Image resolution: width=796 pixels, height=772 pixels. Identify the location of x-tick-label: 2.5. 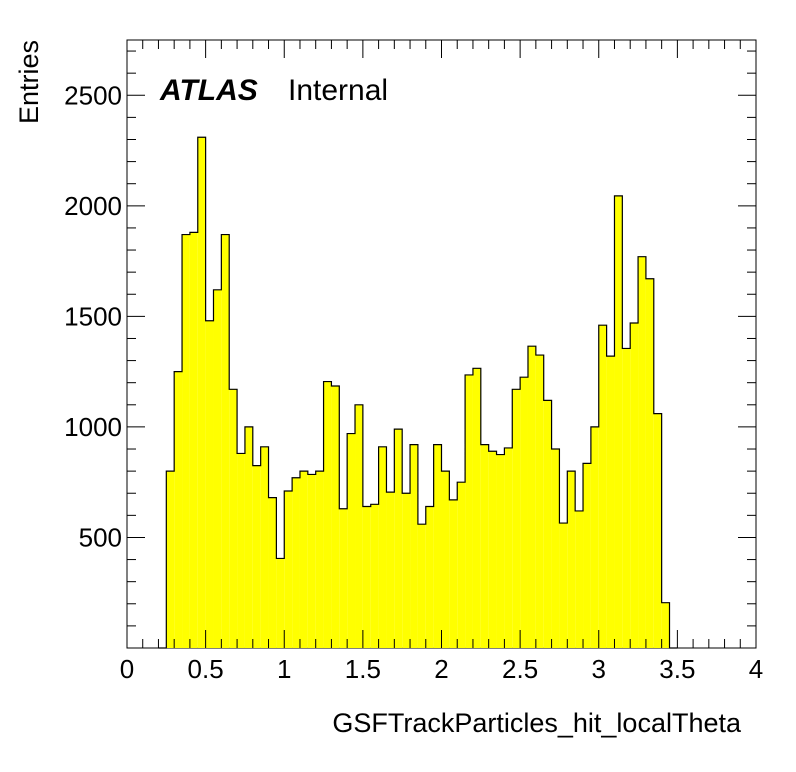
(520, 669).